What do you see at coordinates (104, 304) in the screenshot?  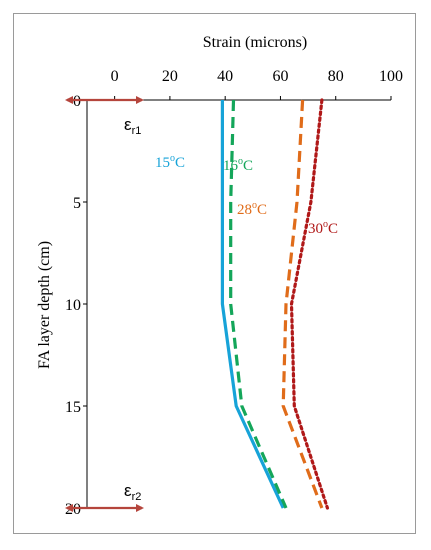 I see `strain-annotations: εr1 εr2` at bounding box center [104, 304].